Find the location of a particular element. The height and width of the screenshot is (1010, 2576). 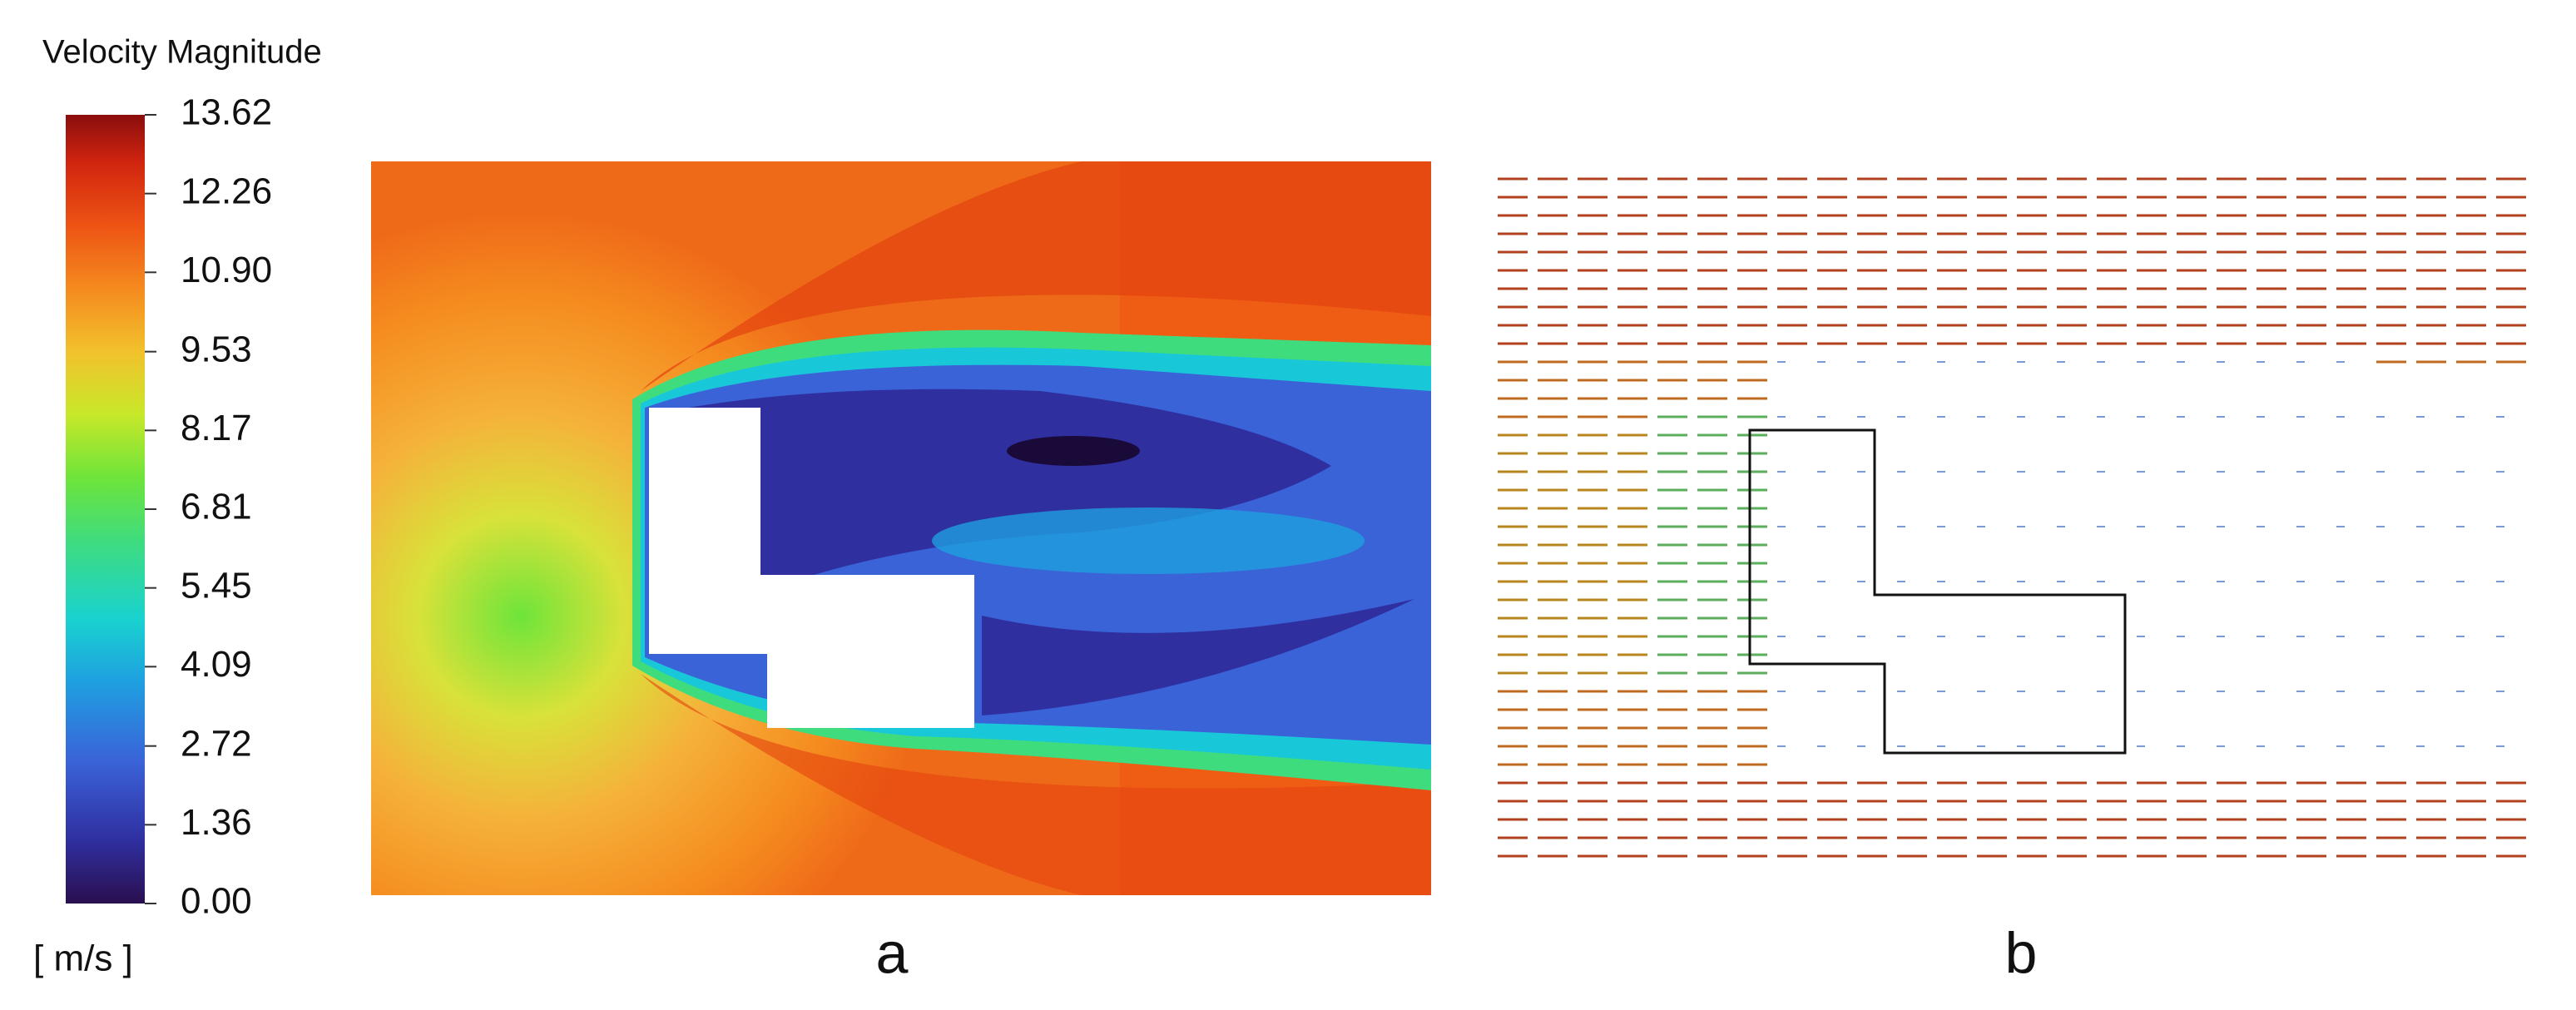

tick-label: 0.00 is located at coordinates (217, 901).